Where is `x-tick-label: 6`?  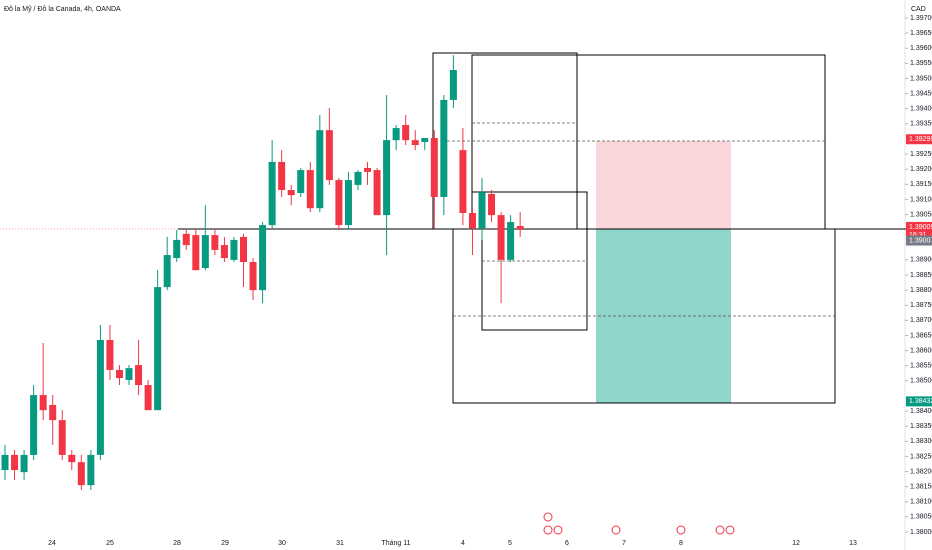
x-tick-label: 6 is located at coordinates (567, 543).